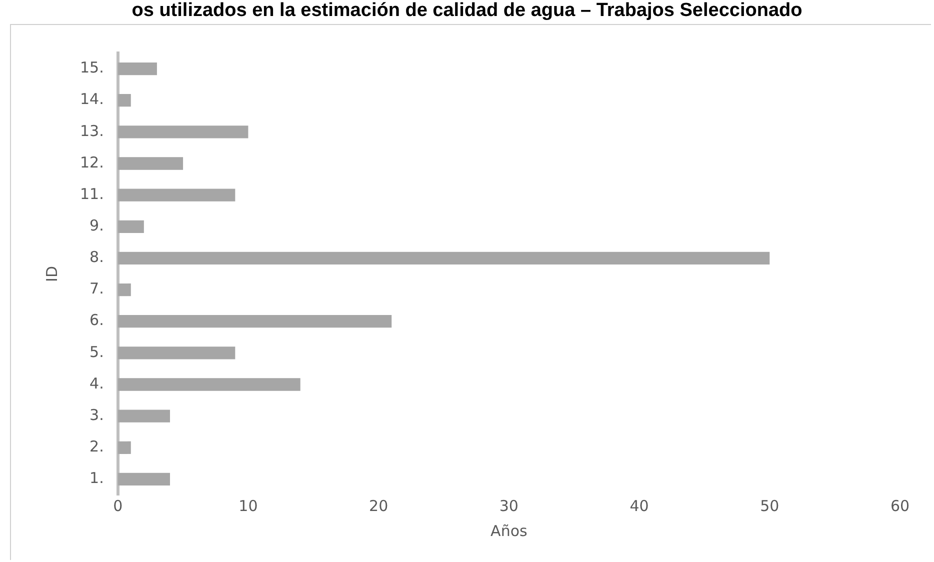 The width and height of the screenshot is (934, 562). I want to click on y-tick-label: 4., so click(97, 383).